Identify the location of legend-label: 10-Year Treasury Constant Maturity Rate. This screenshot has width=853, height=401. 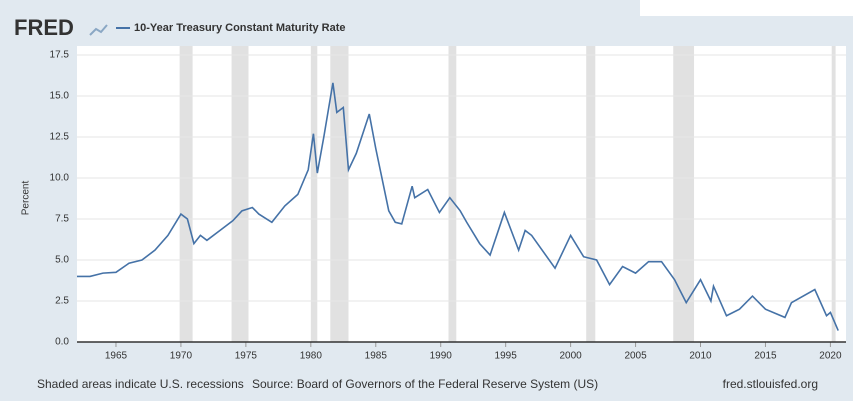
(240, 28).